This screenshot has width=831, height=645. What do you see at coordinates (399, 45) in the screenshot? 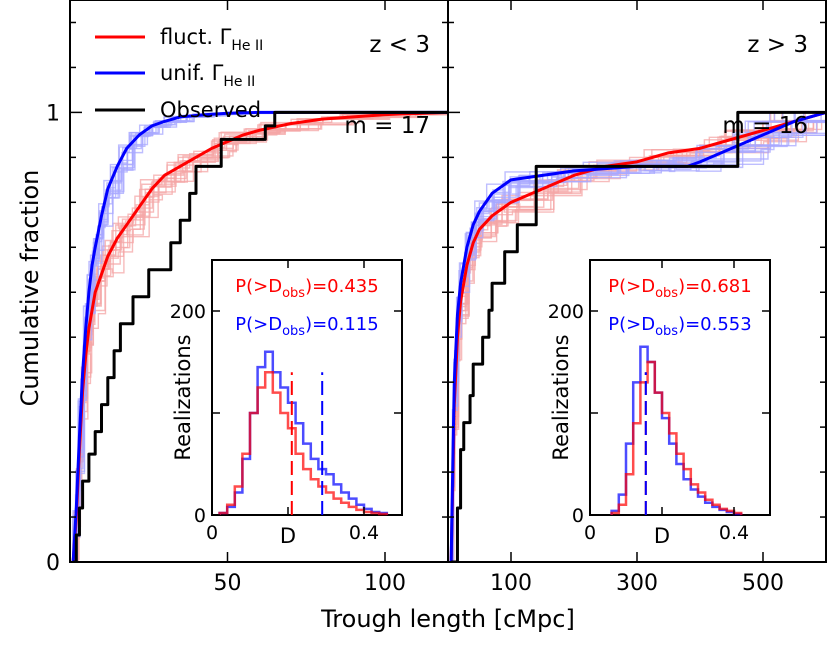
I see `panel-redshift-label-0: z < 3` at bounding box center [399, 45].